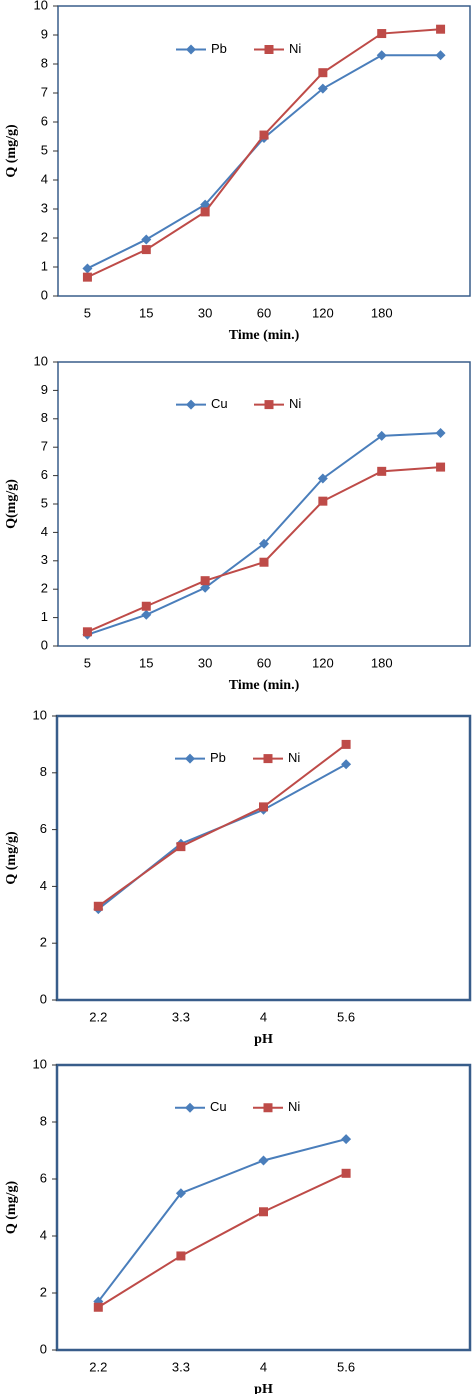  Describe the element at coordinates (44, 149) in the screenshot. I see `y-tick-label: 5` at that location.